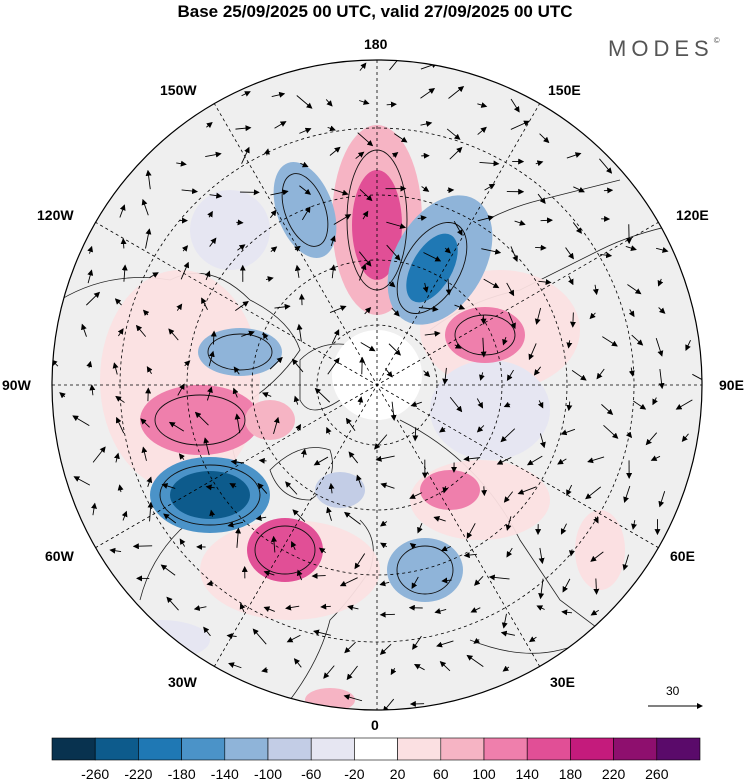 The height and width of the screenshot is (783, 750). Describe the element at coordinates (375, 725) in the screenshot. I see `lon-label-0: 0` at that location.